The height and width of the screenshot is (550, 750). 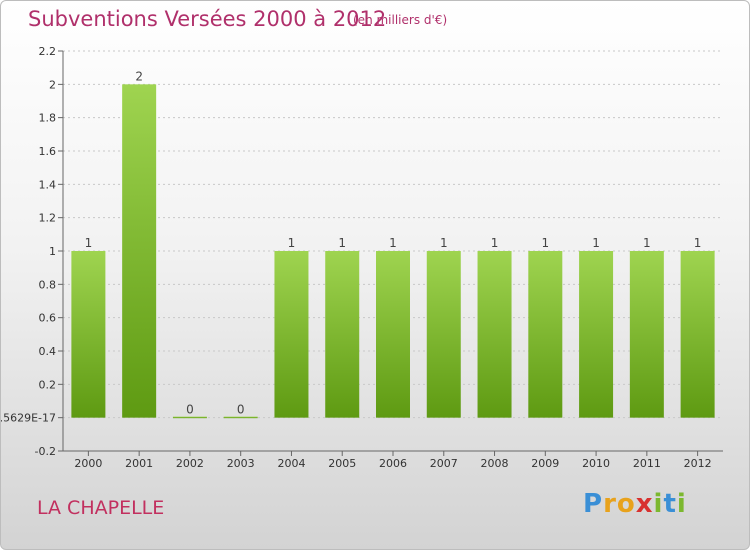 I want to click on data-label: 2, so click(x=139, y=76).